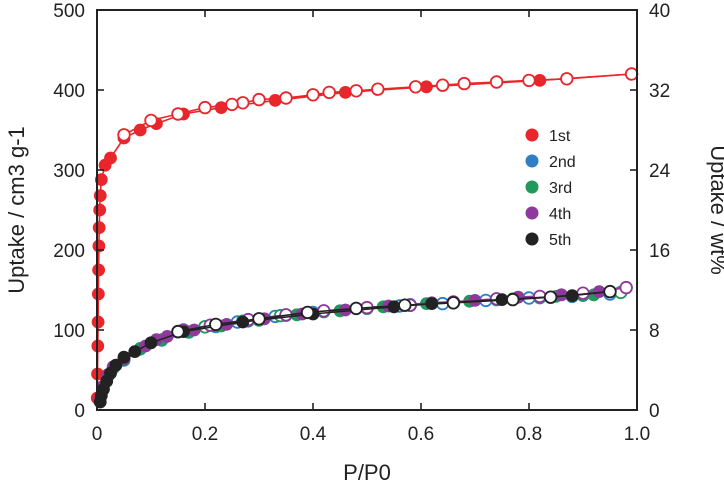 The height and width of the screenshot is (487, 724). I want to click on y-tick-label: 100, so click(69, 331).